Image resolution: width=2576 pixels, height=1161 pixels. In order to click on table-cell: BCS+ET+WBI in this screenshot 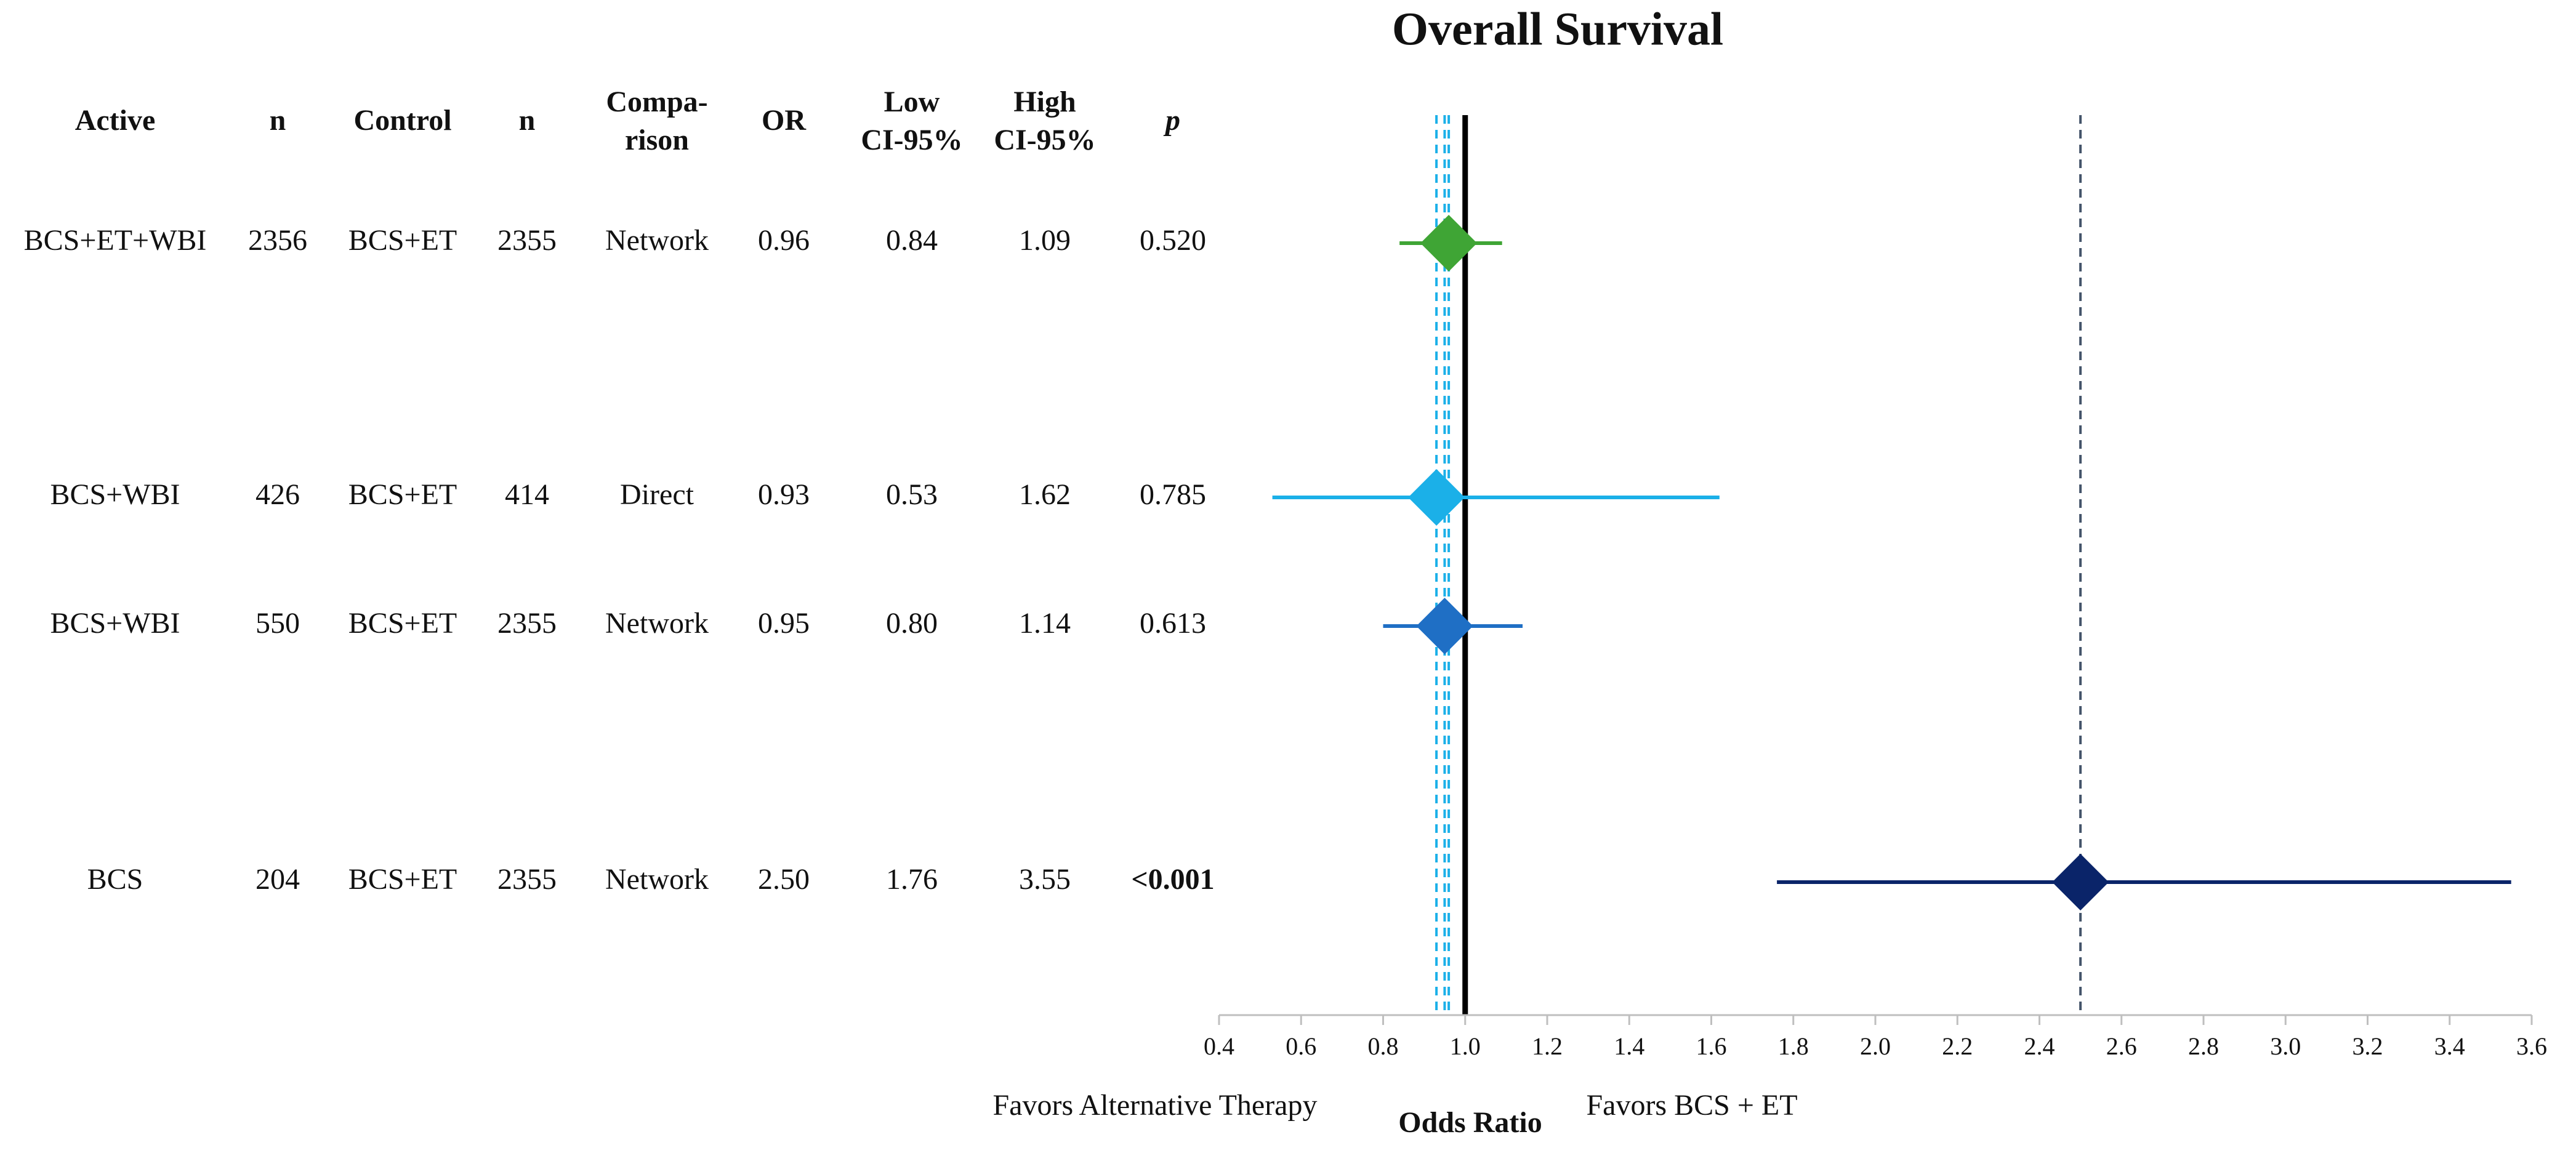, I will do `click(115, 240)`.